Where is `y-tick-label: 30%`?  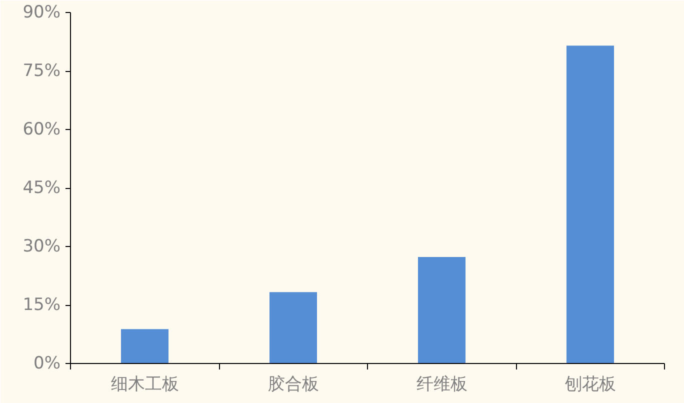 y-tick-label: 30% is located at coordinates (41, 246).